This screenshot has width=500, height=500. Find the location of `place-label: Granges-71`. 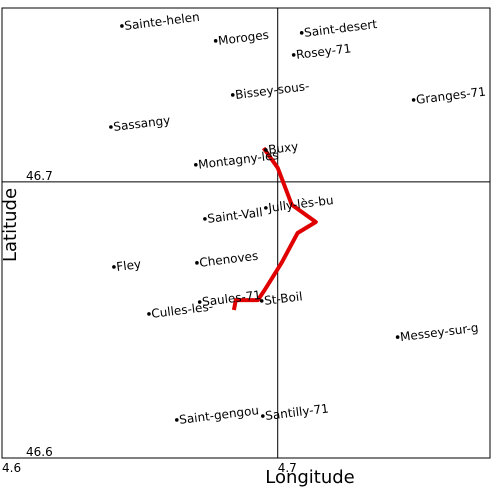

place-label: Granges-71 is located at coordinates (450, 95).